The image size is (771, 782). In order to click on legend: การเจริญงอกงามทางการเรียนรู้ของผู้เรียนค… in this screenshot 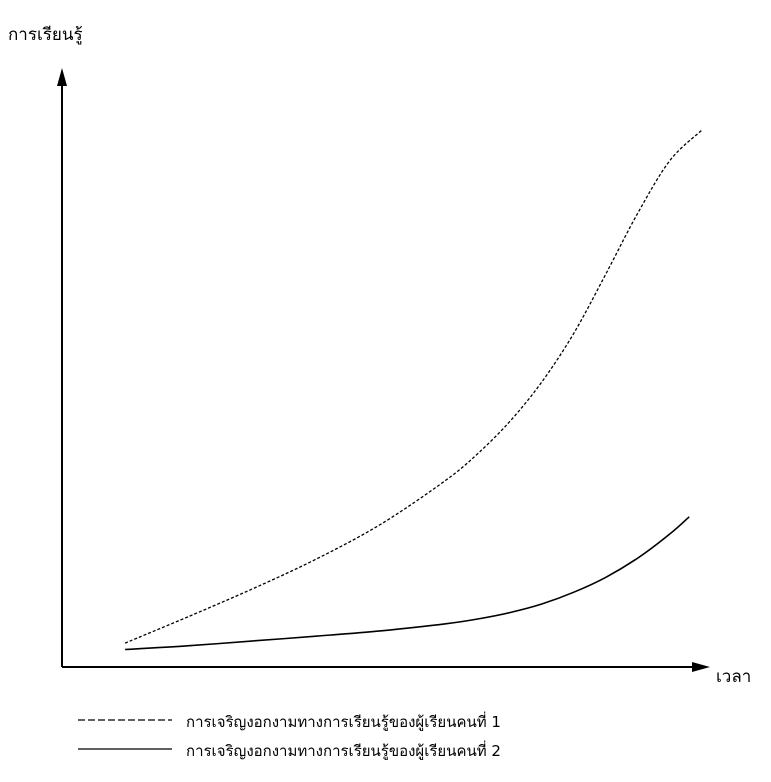, I will do `click(289, 735)`.